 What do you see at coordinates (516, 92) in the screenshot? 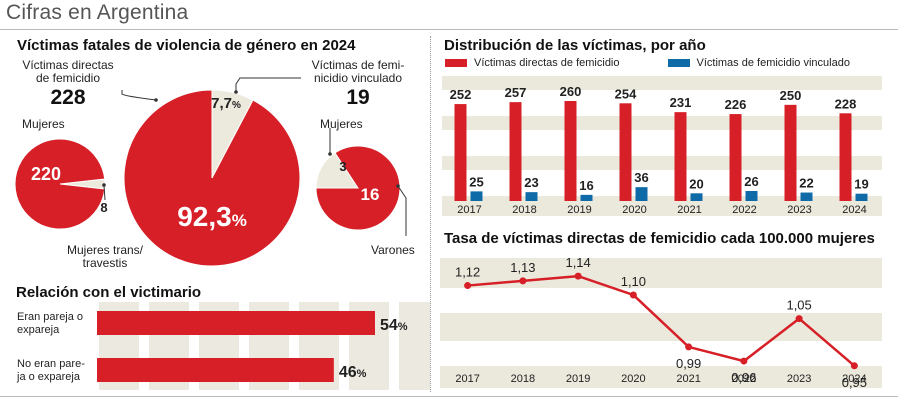
I see `bar-direct-label: 257` at bounding box center [516, 92].